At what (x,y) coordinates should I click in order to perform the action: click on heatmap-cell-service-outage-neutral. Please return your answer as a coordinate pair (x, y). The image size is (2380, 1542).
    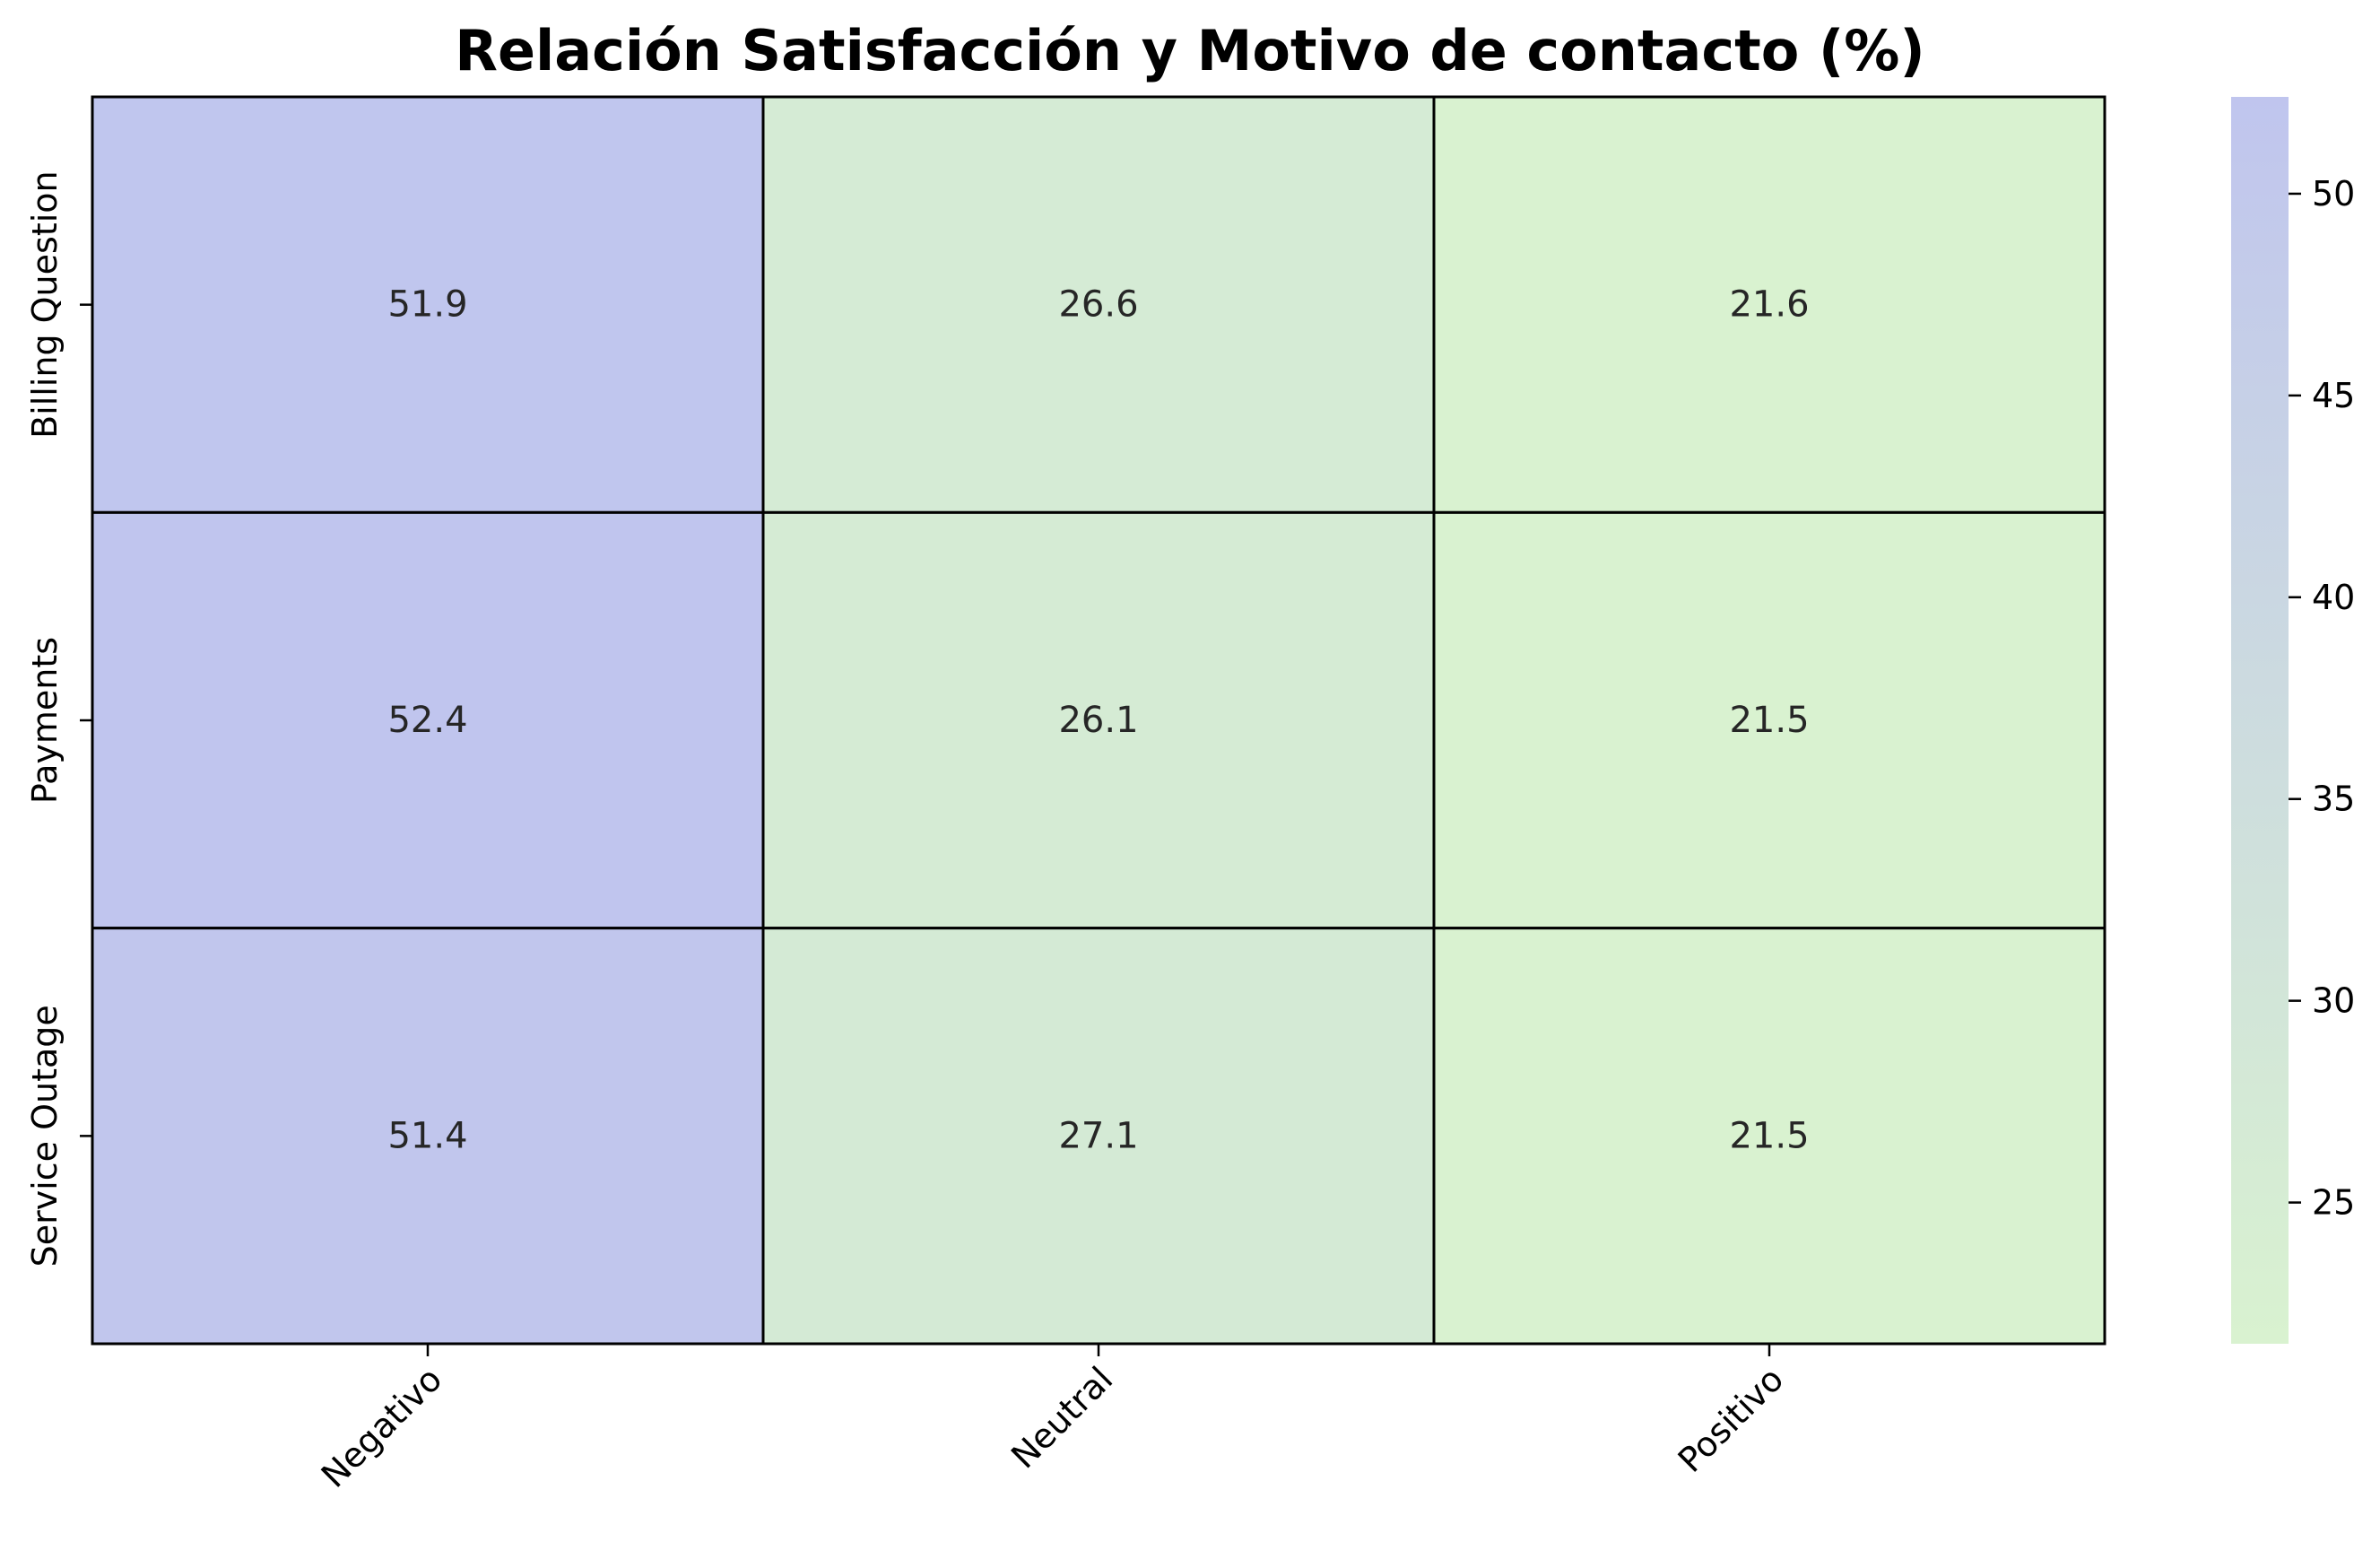
    Looking at the image, I should click on (1098, 1136).